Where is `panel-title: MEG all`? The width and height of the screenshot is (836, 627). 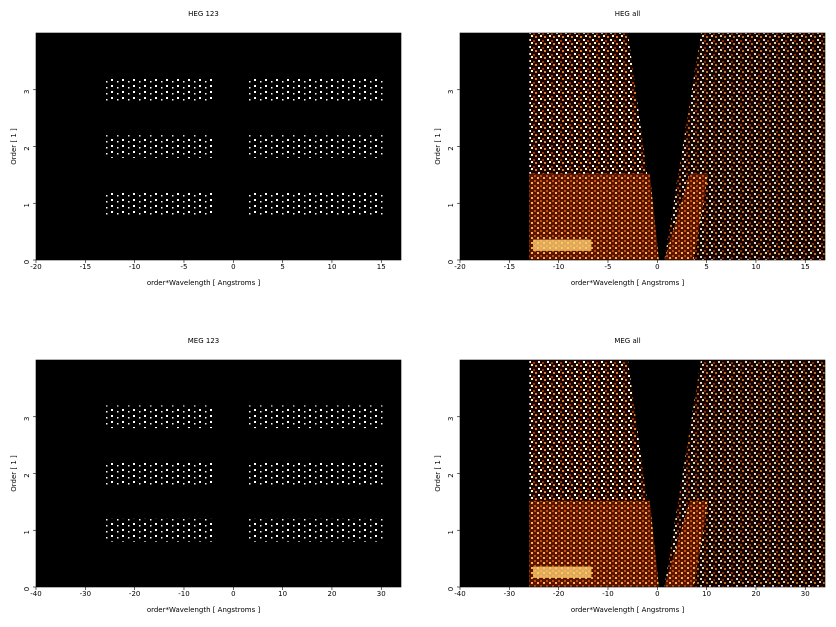 panel-title: MEG all is located at coordinates (627, 341).